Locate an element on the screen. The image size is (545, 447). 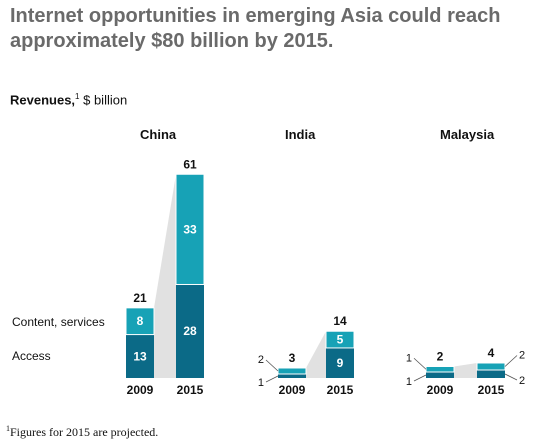
leader-content-malaysia-2009 is located at coordinates (420, 363).